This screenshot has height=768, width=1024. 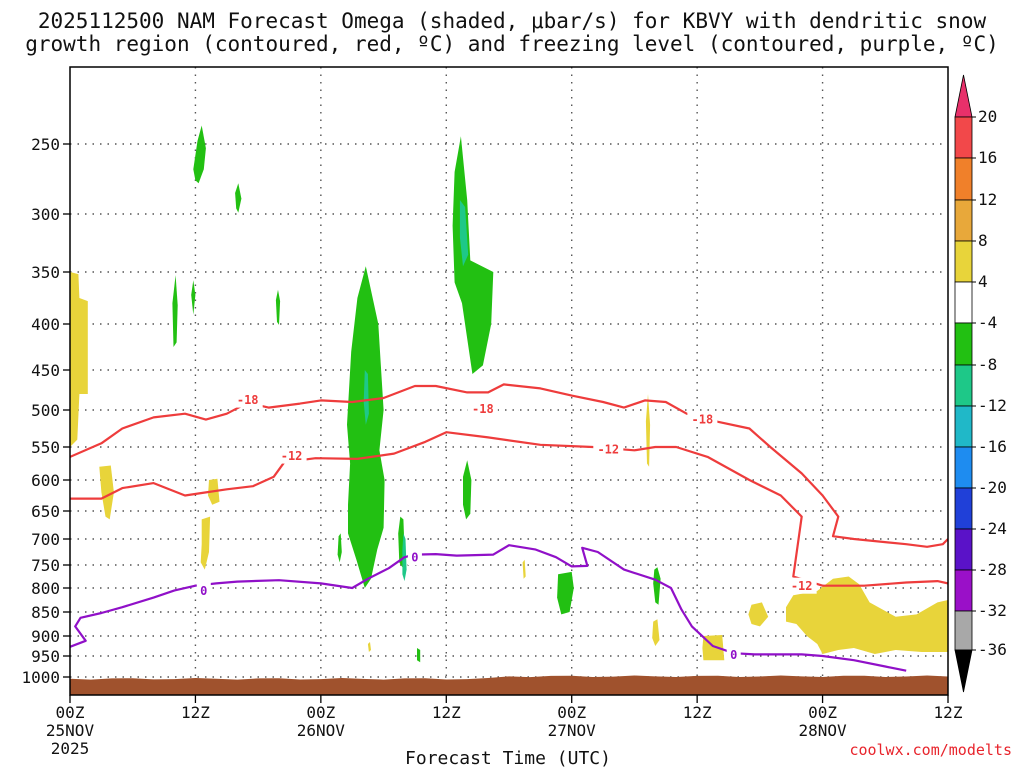 I want to click on y-tick-label: 800, so click(x=45, y=588).